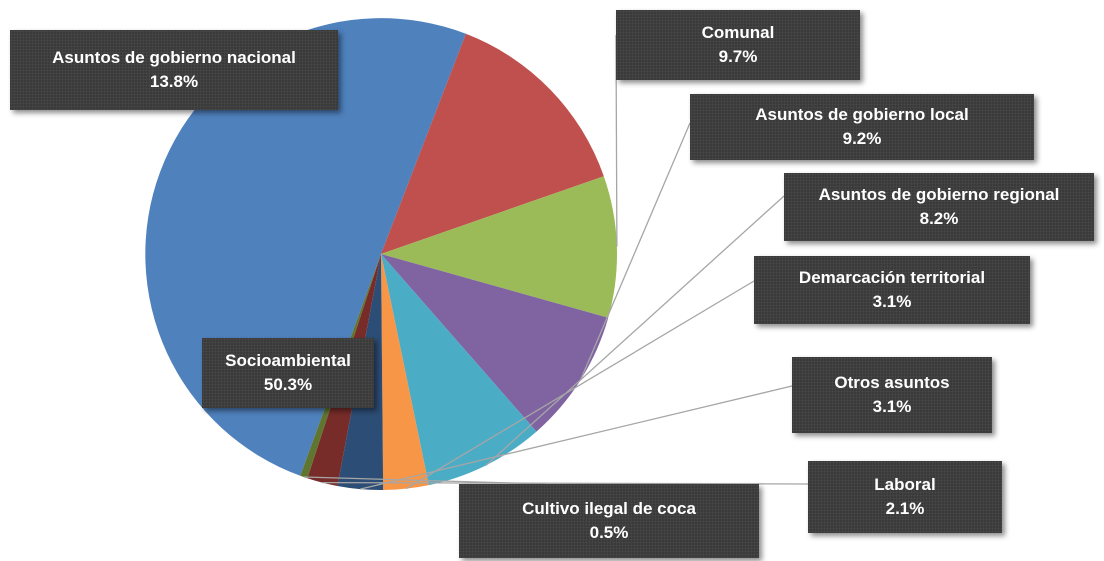 This screenshot has height=561, width=1104. Describe the element at coordinates (459, 370) in the screenshot. I see `pie-slice-gobierno-regional` at that location.